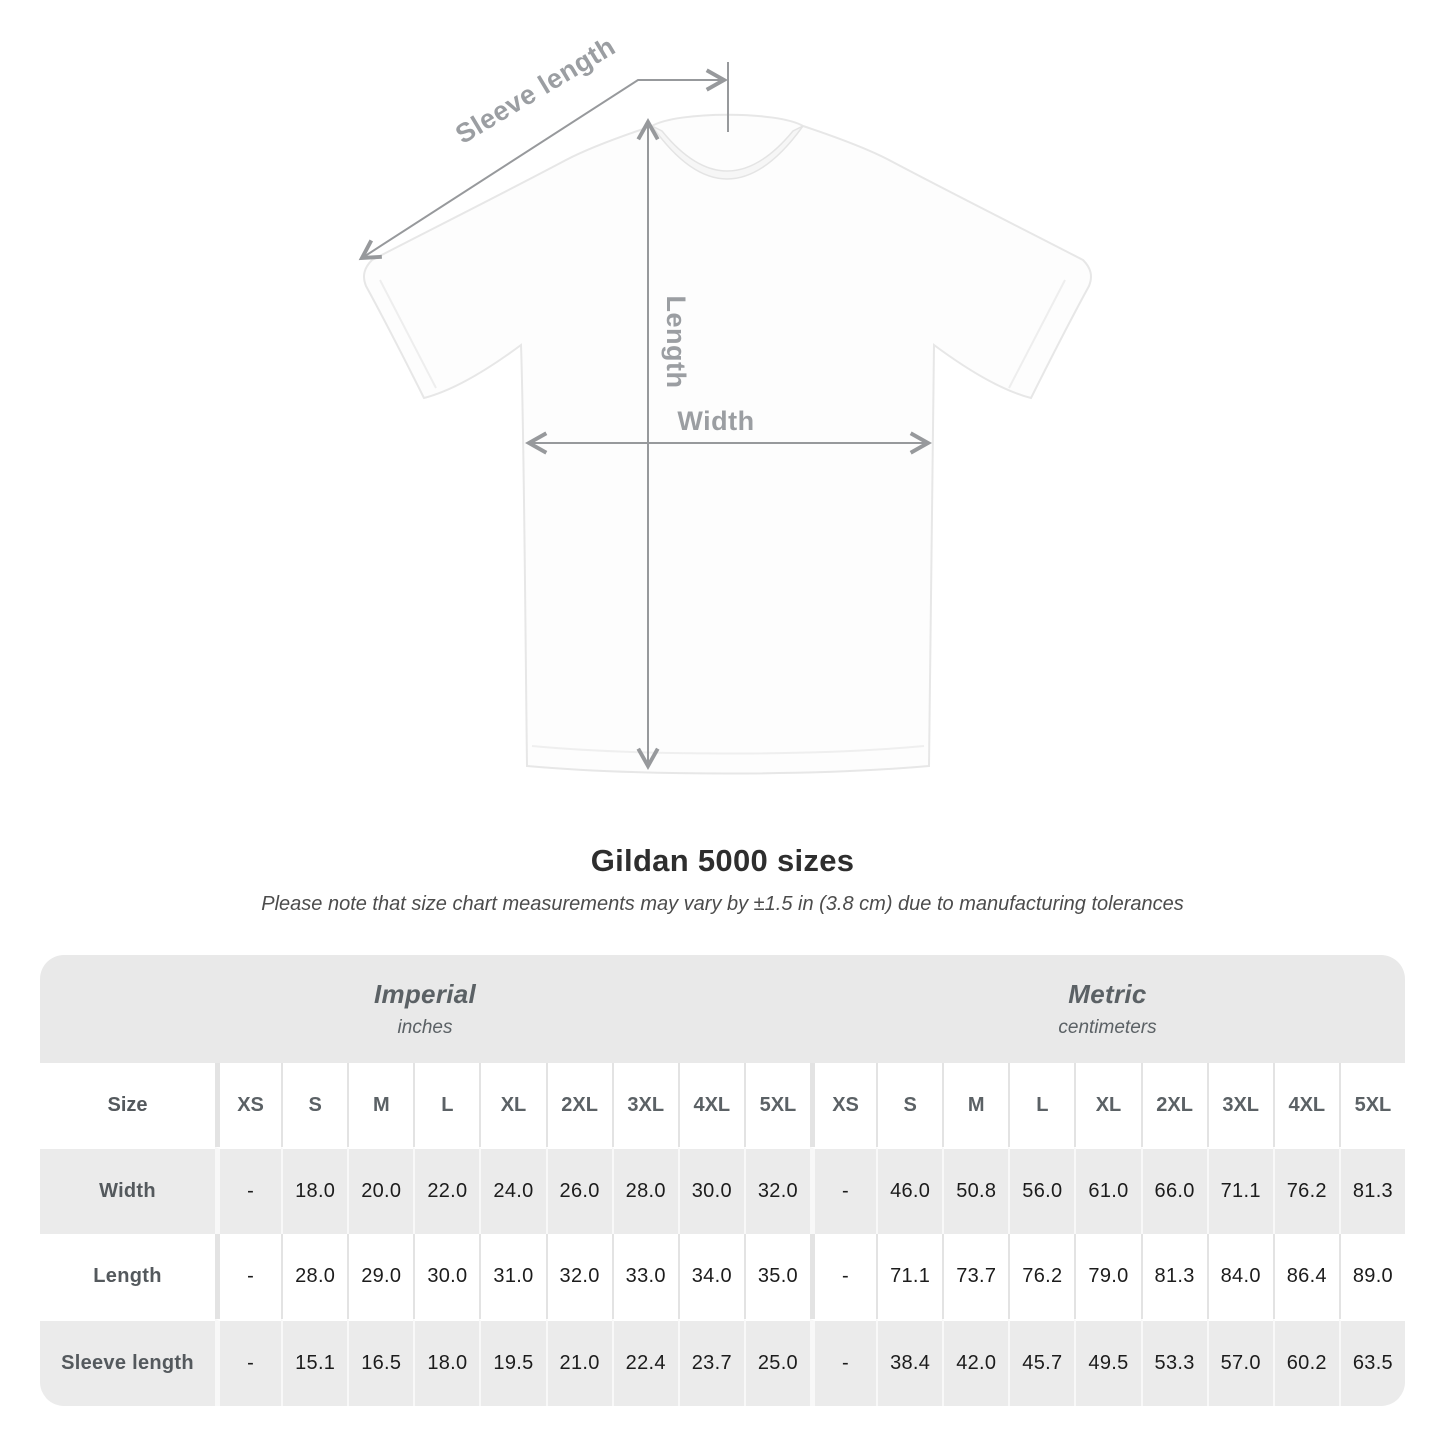 This screenshot has height=1445, width=1445. What do you see at coordinates (578, 1190) in the screenshot?
I see `cell: 26.0` at bounding box center [578, 1190].